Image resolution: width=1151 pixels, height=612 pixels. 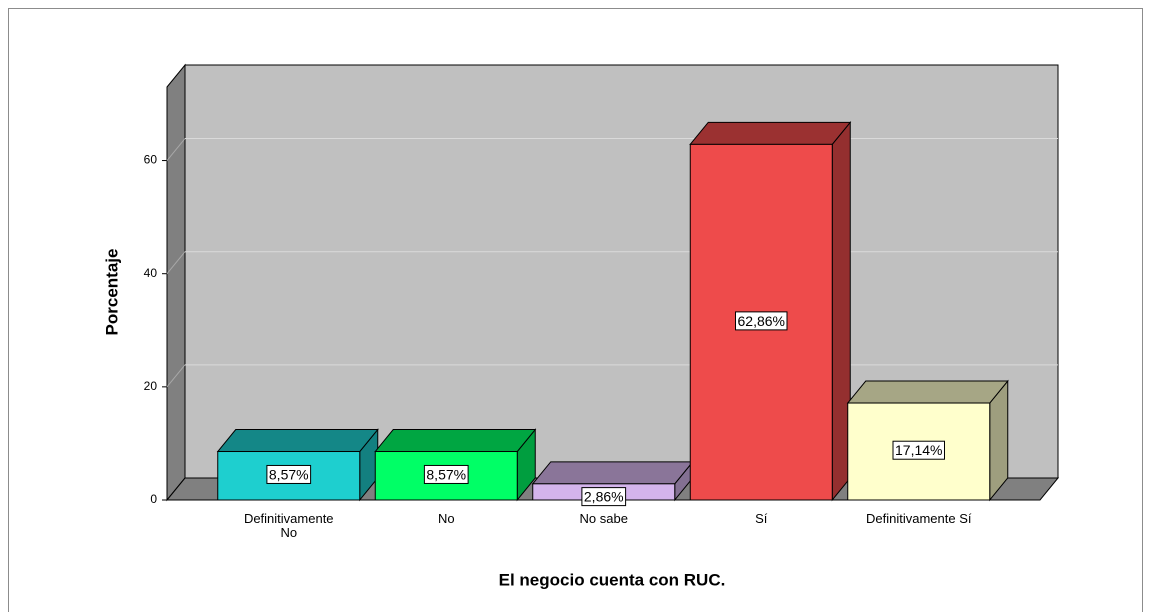 I want to click on x-tick-label: Sí, so click(x=761, y=518).